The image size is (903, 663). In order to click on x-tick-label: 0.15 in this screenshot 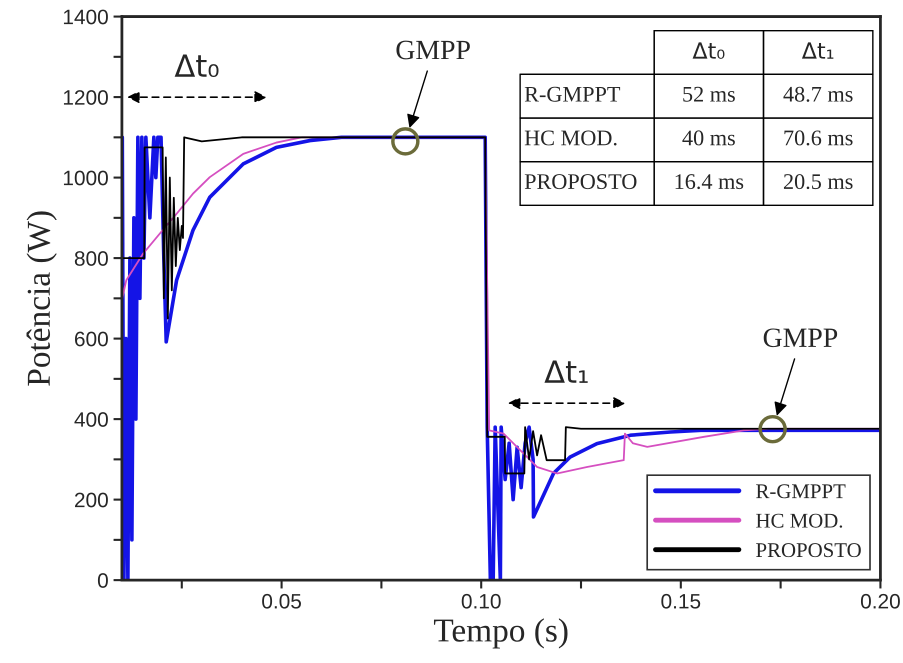, I will do `click(680, 601)`.